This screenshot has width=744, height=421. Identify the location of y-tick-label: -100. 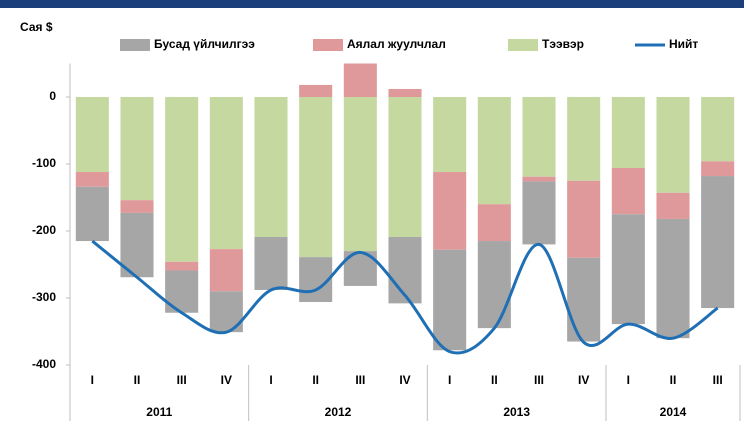
(44, 163).